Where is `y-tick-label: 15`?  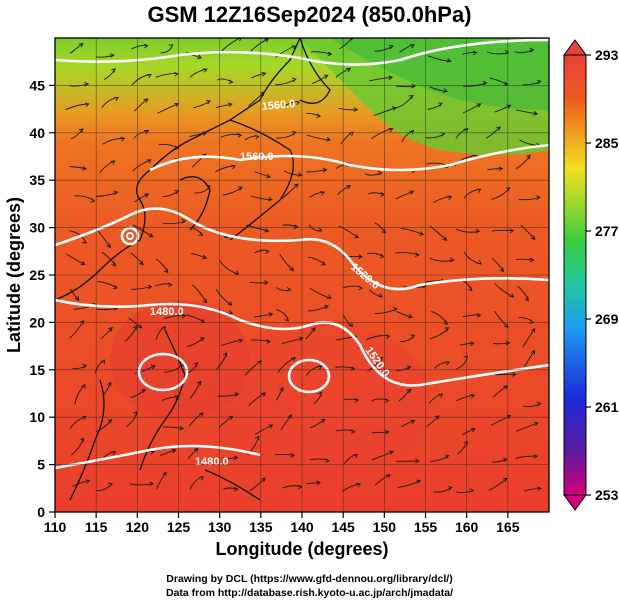
y-tick-label: 15 is located at coordinates (37, 370).